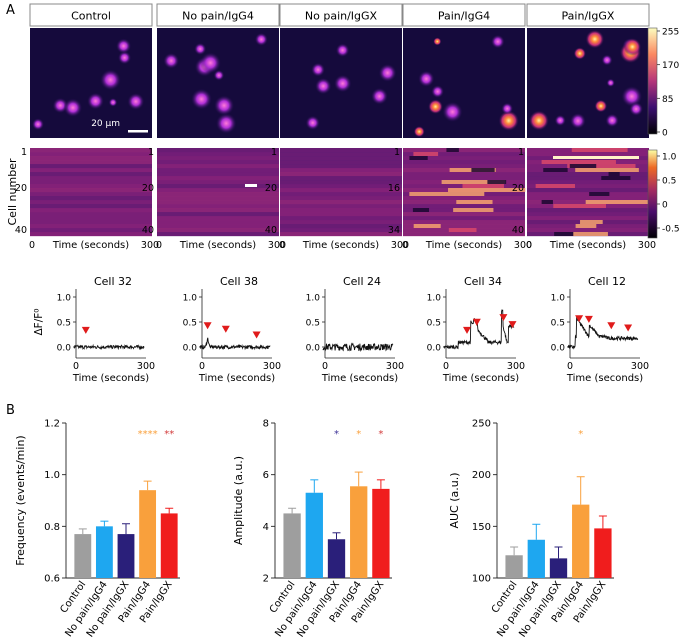 The image size is (680, 638). Describe the element at coordinates (10, 10) in the screenshot. I see `panel-label-a: A` at that location.